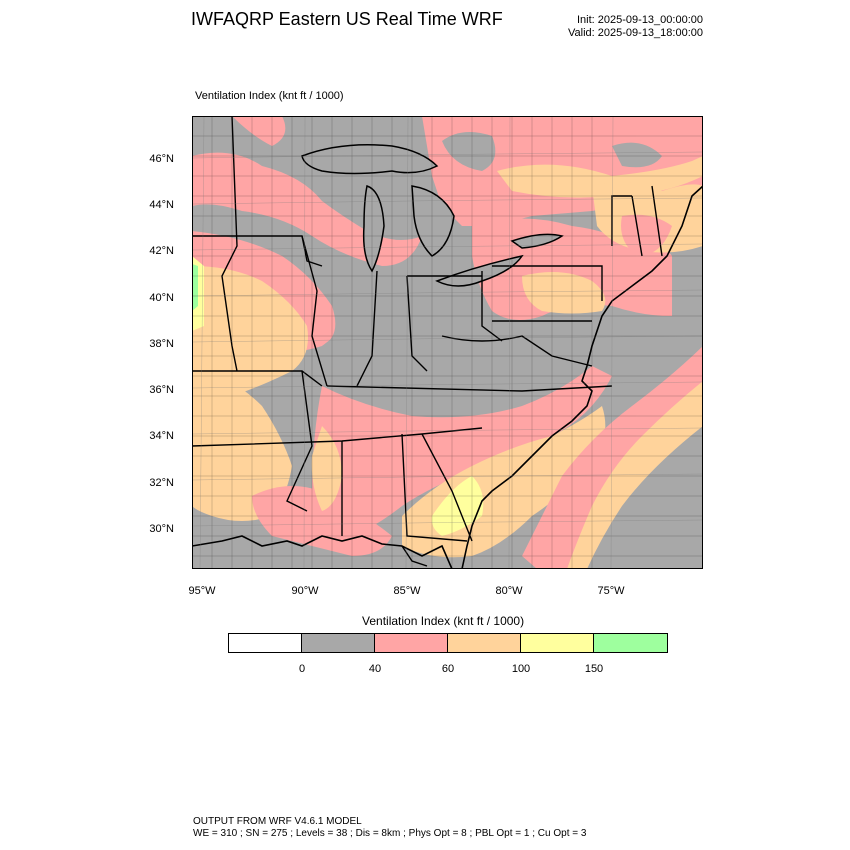 This screenshot has width=850, height=850. I want to click on great-lakes, so click(432, 215).